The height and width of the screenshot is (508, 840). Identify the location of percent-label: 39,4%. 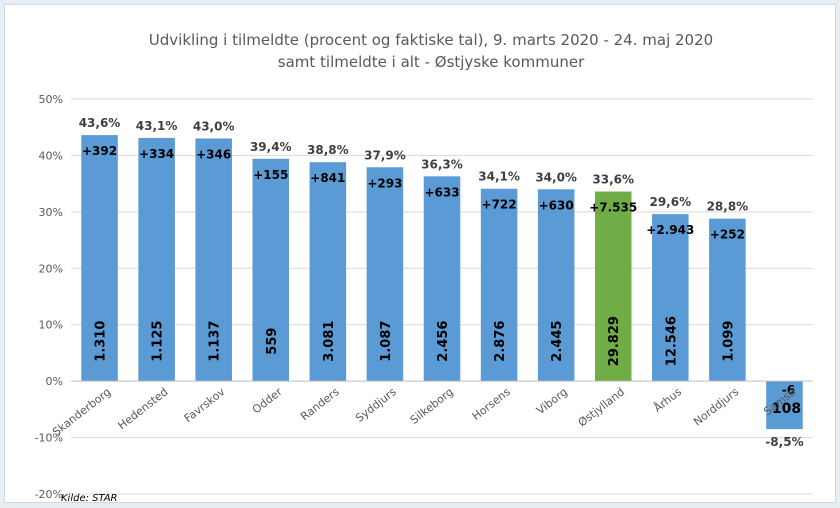
(271, 147).